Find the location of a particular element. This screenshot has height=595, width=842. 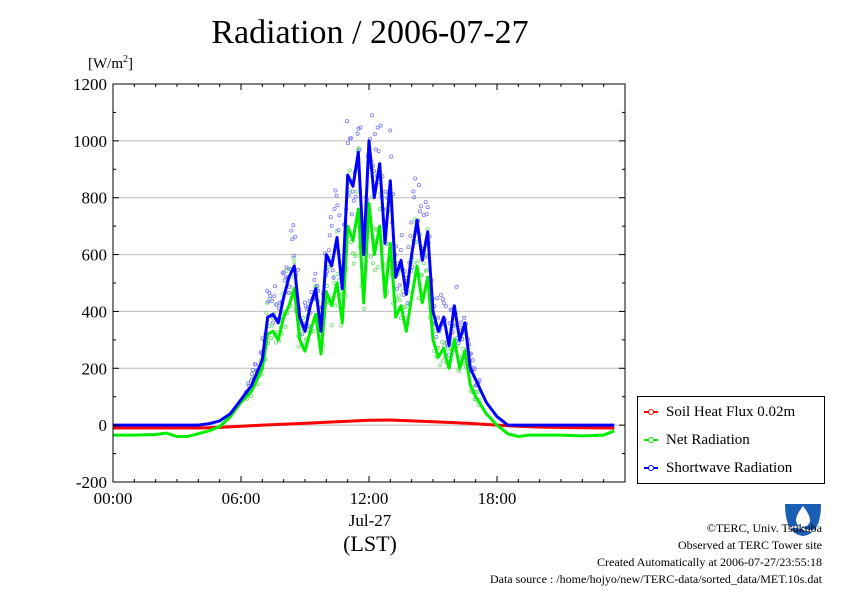

x-tick-label: 06:00 is located at coordinates (241, 498).